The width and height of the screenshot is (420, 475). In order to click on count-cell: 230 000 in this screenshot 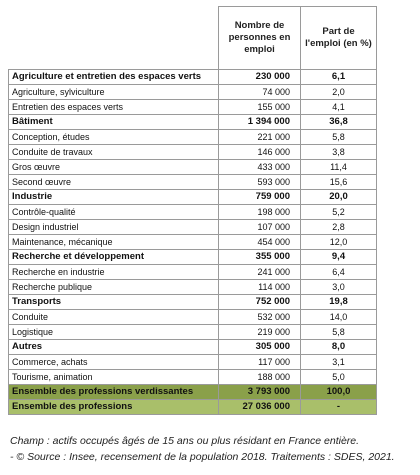, I will do `click(259, 77)`.